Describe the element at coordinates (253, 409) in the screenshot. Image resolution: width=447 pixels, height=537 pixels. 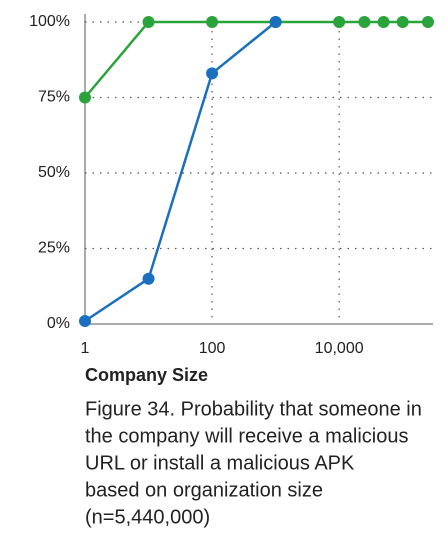
I see `caption-line: Figure 34. Probability that someone in` at that location.